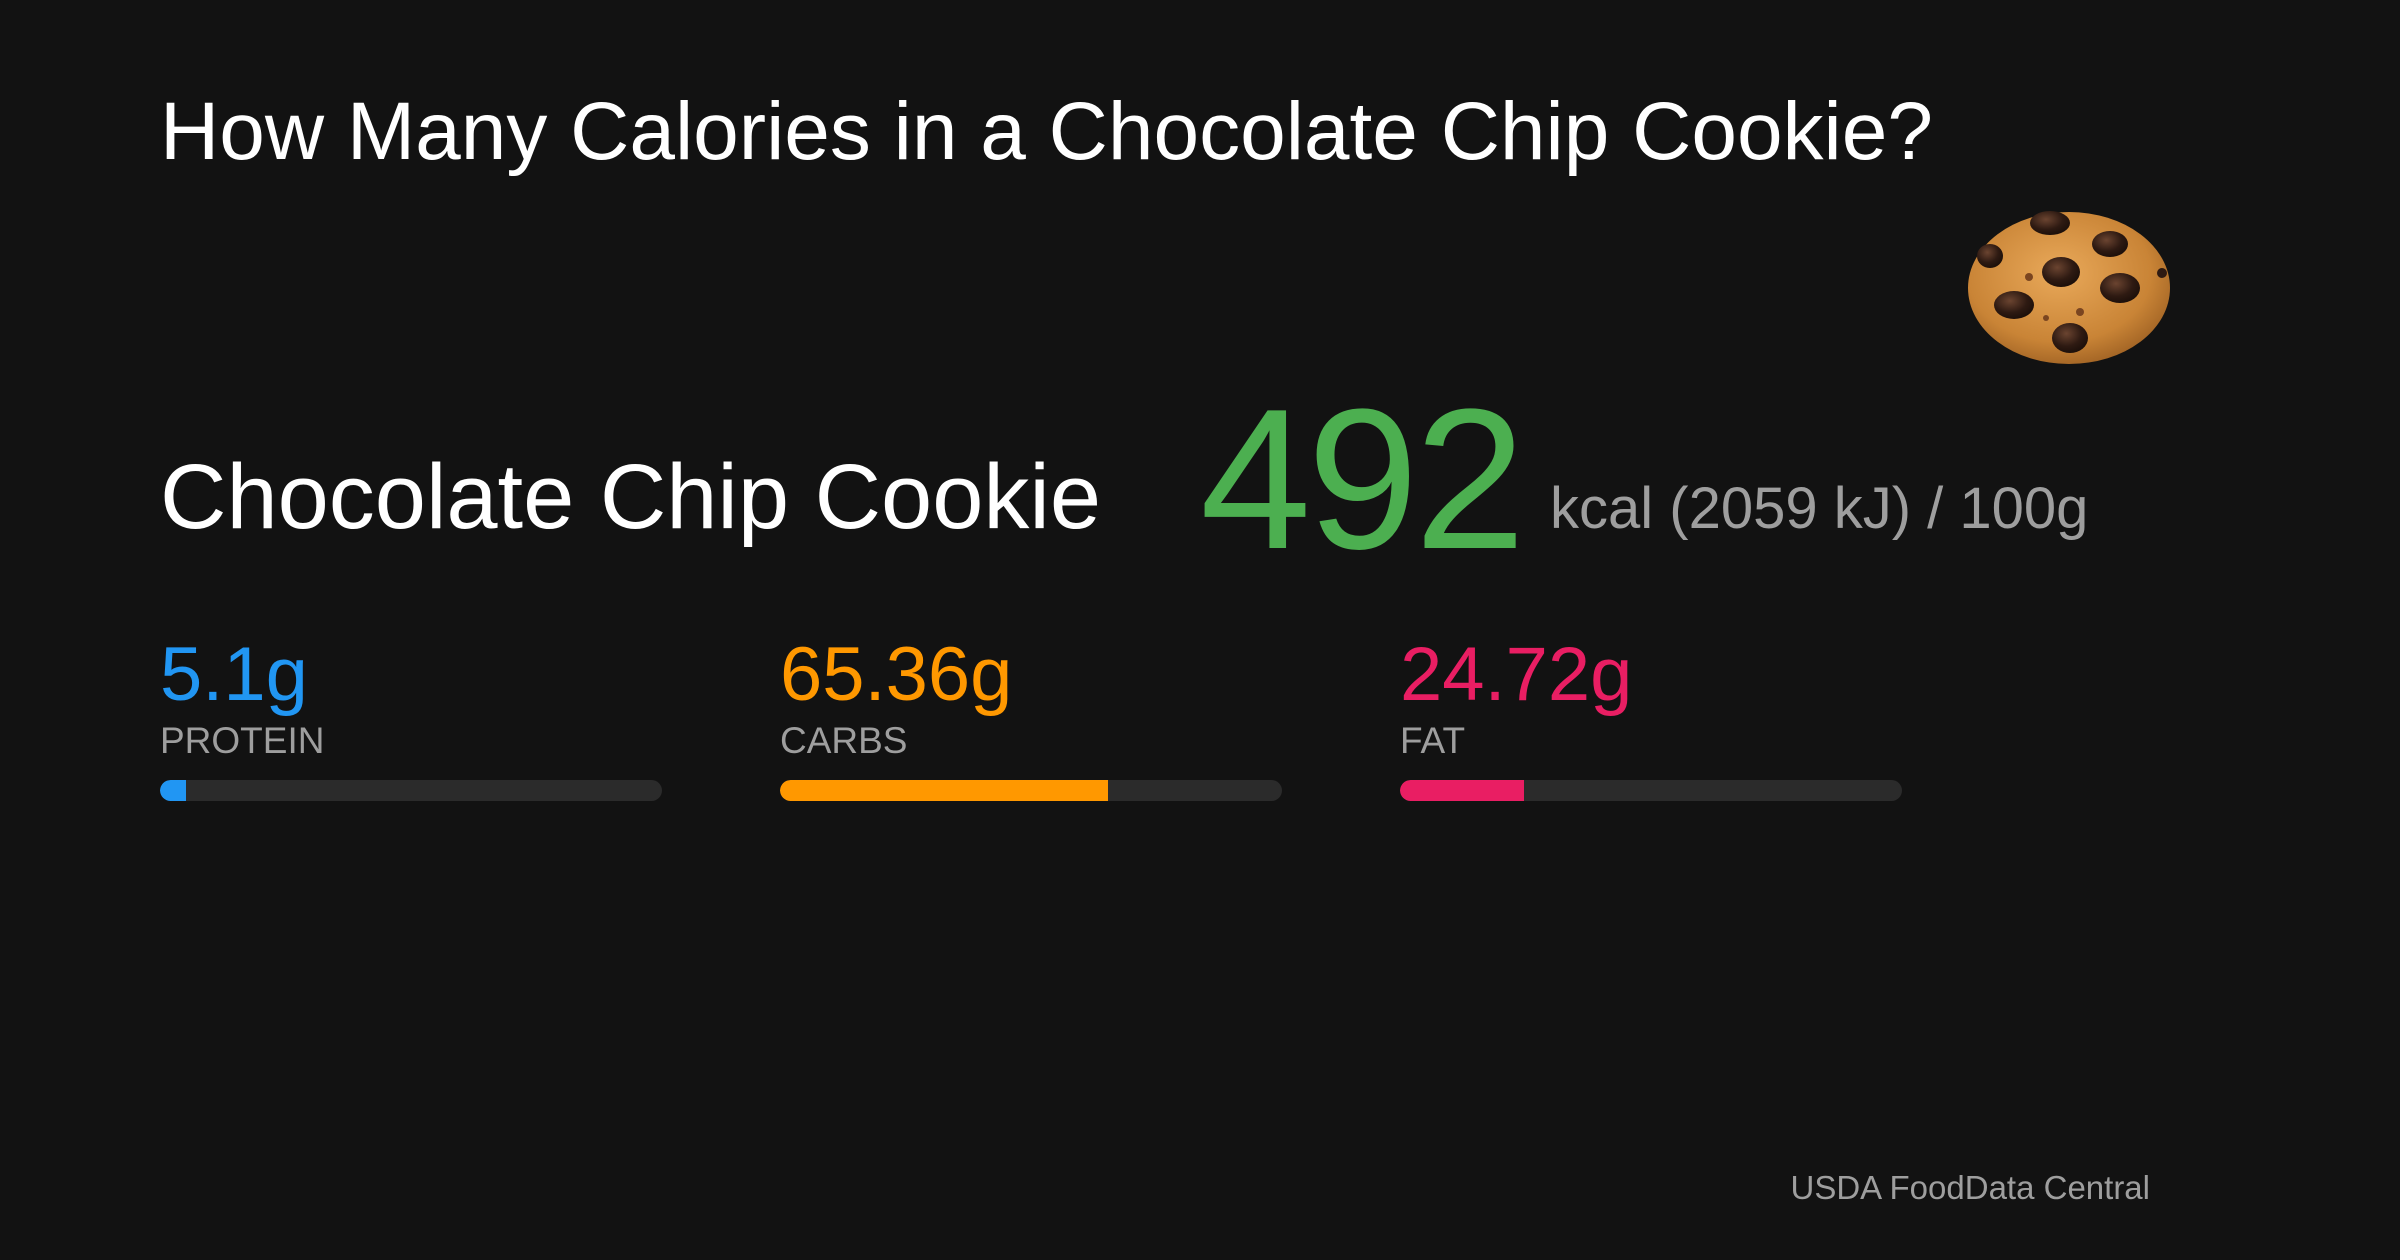 The height and width of the screenshot is (1260, 2400). What do you see at coordinates (1516, 674) in the screenshot?
I see `macro-value: 24.72g` at bounding box center [1516, 674].